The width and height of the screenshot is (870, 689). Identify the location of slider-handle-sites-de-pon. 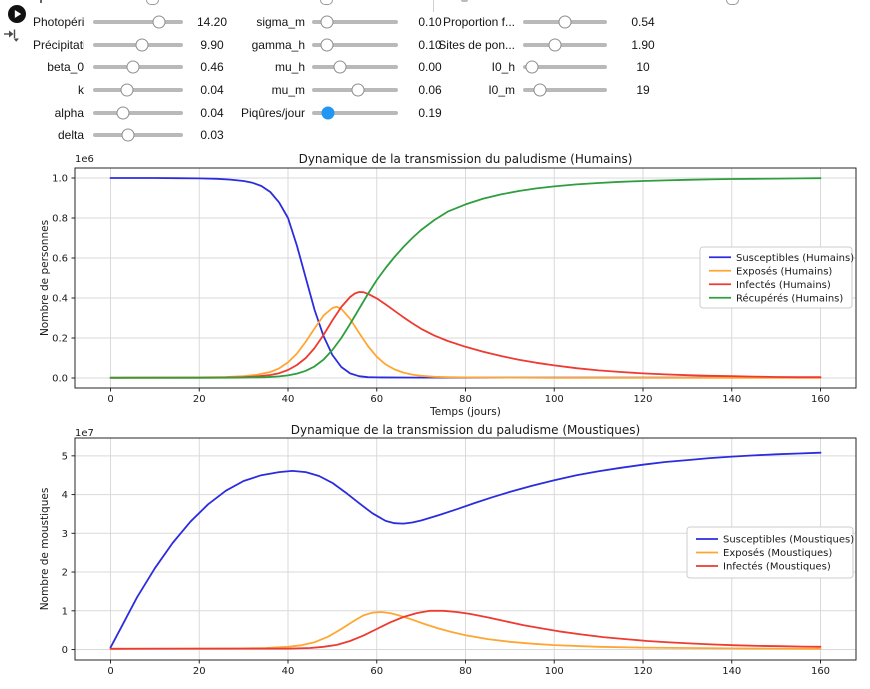
(555, 45).